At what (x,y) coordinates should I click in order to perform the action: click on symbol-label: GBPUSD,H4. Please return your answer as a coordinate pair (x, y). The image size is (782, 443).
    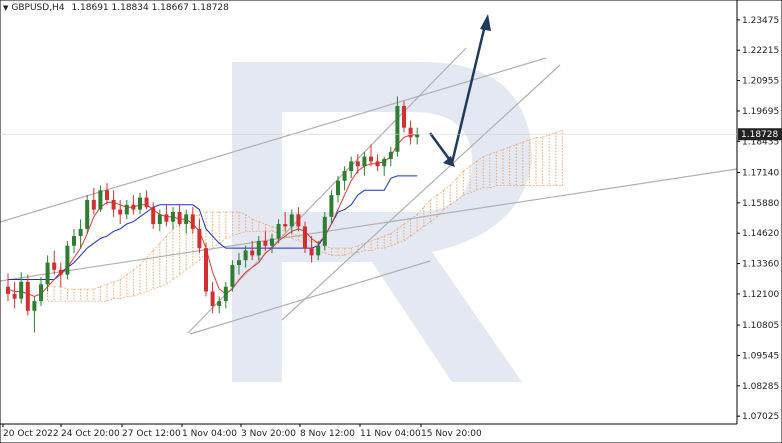
    Looking at the image, I should click on (38, 8).